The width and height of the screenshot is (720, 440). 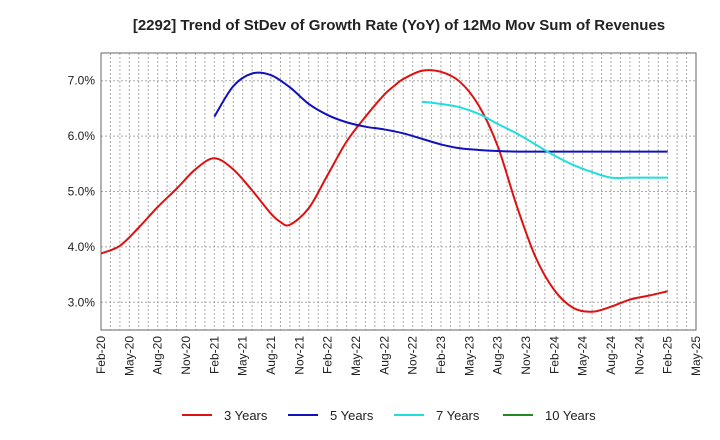 What do you see at coordinates (82, 136) in the screenshot?
I see `y-tick-label: 6.0%` at bounding box center [82, 136].